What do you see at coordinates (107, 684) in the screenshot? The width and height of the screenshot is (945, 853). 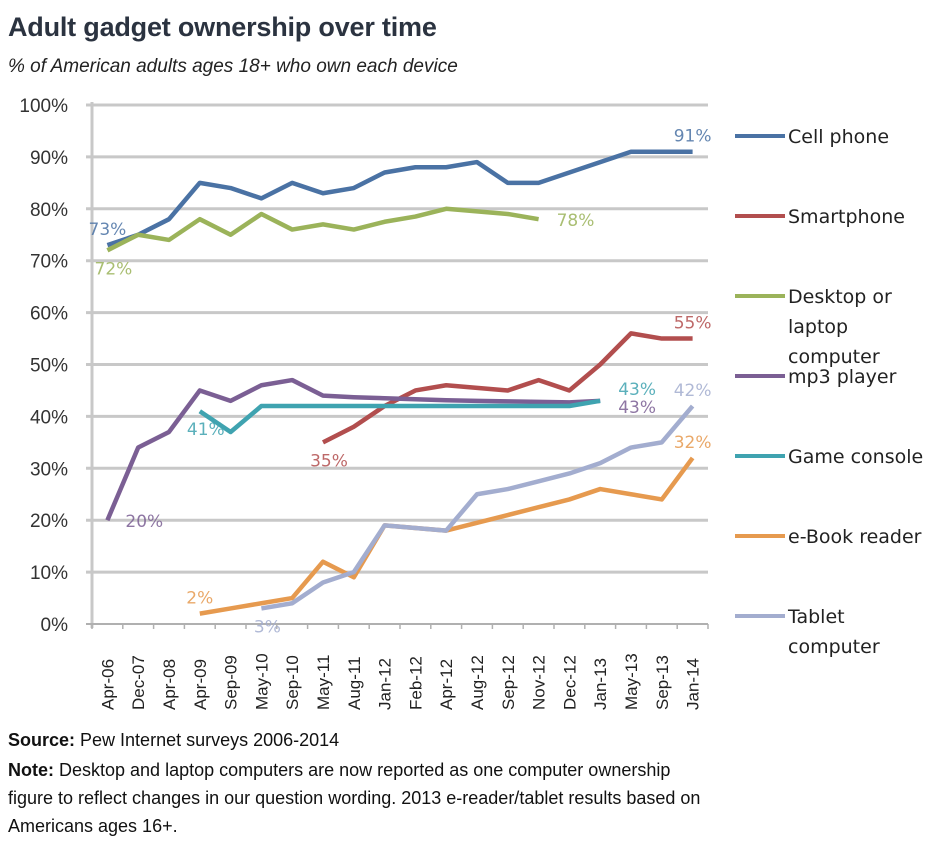 I see `x-tick-label: Apr-06` at bounding box center [107, 684].